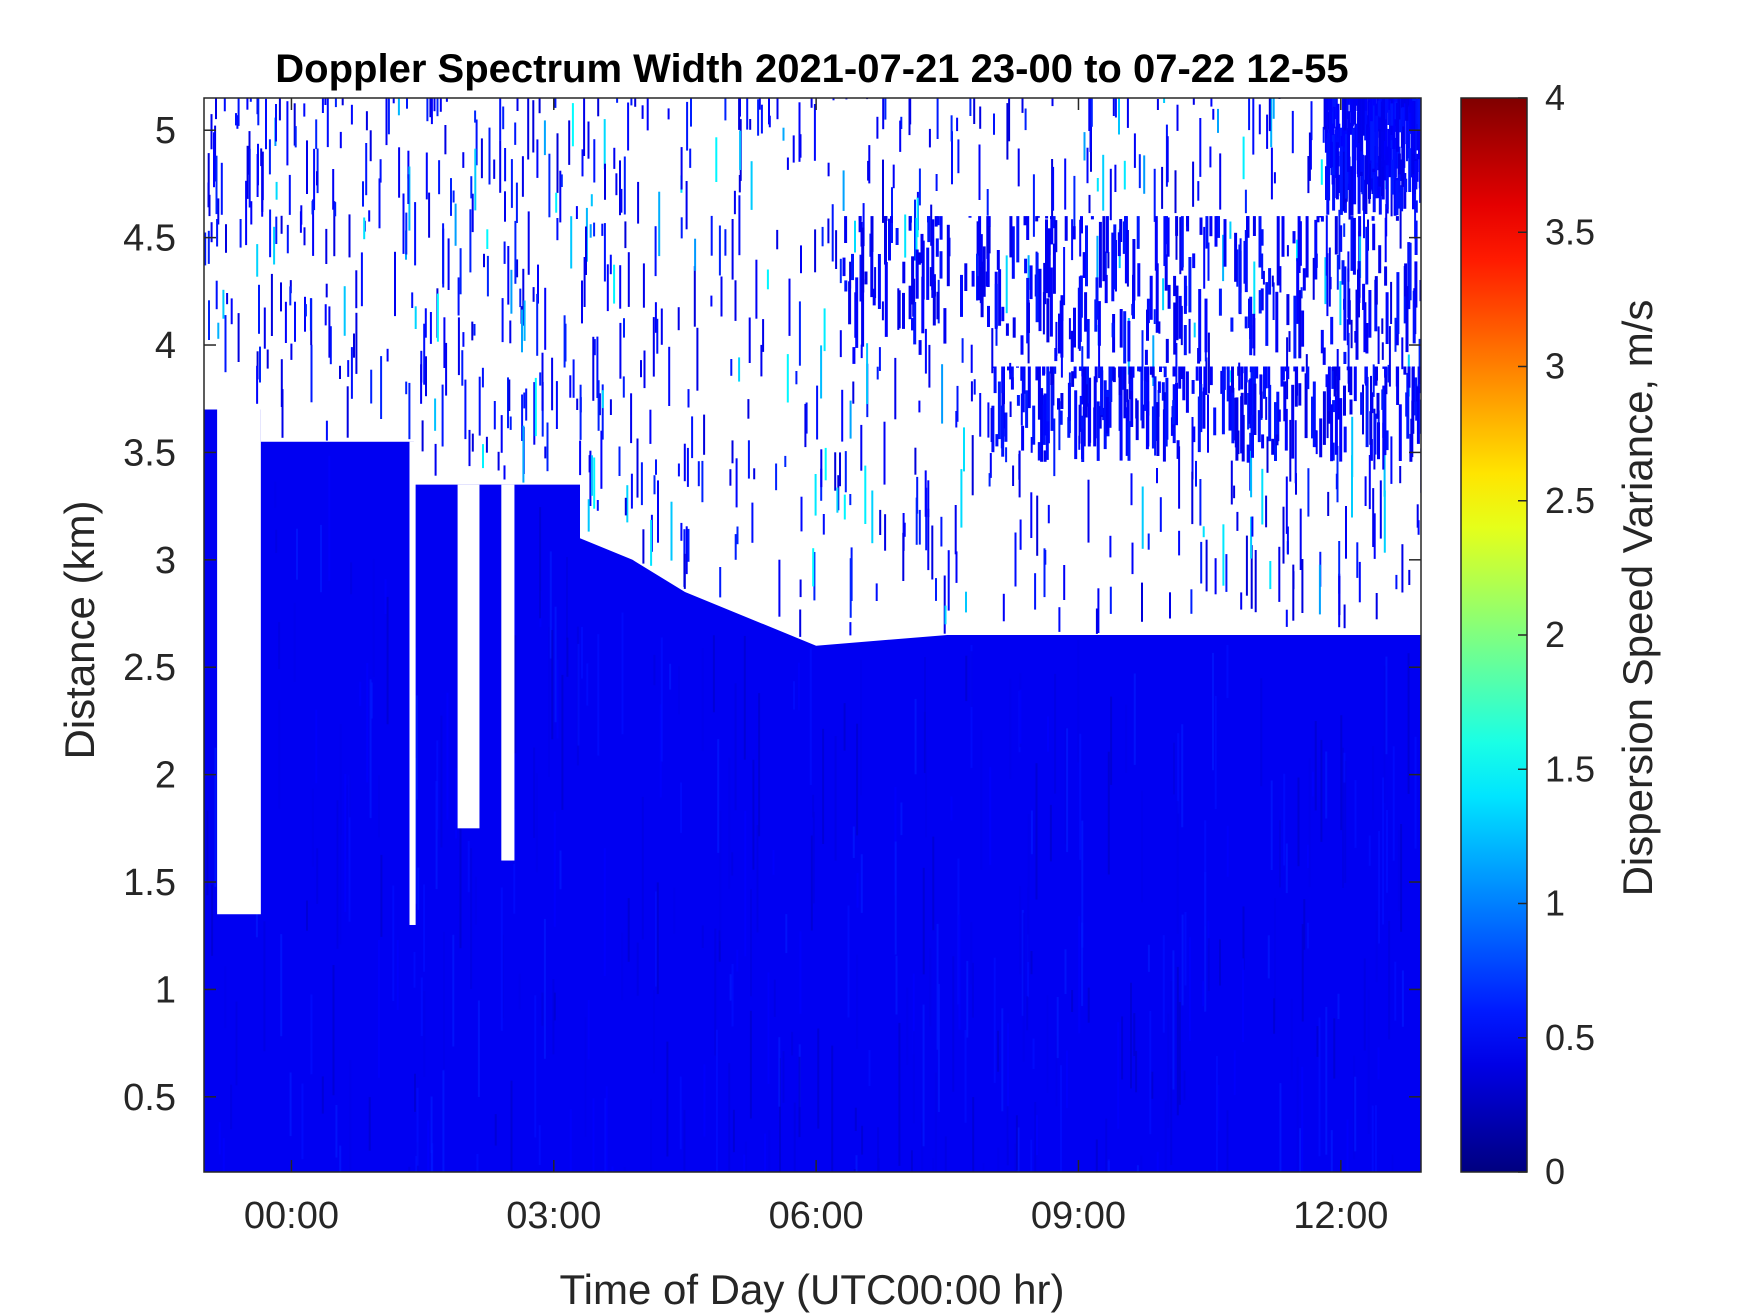 This screenshot has height=1313, width=1750. I want to click on x-tick-label: 12:00, so click(1340, 1216).